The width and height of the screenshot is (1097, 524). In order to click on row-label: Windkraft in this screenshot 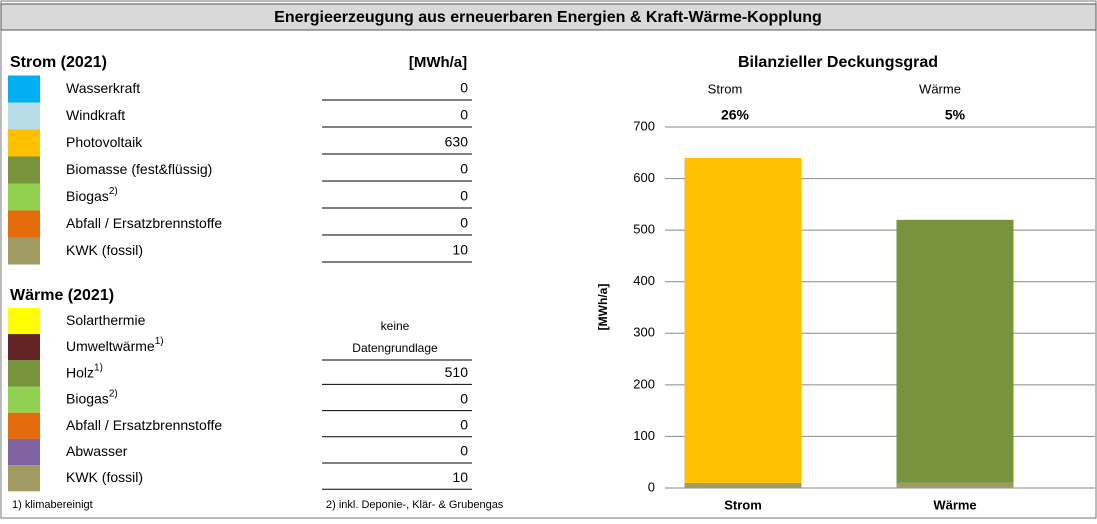, I will do `click(95, 115)`.